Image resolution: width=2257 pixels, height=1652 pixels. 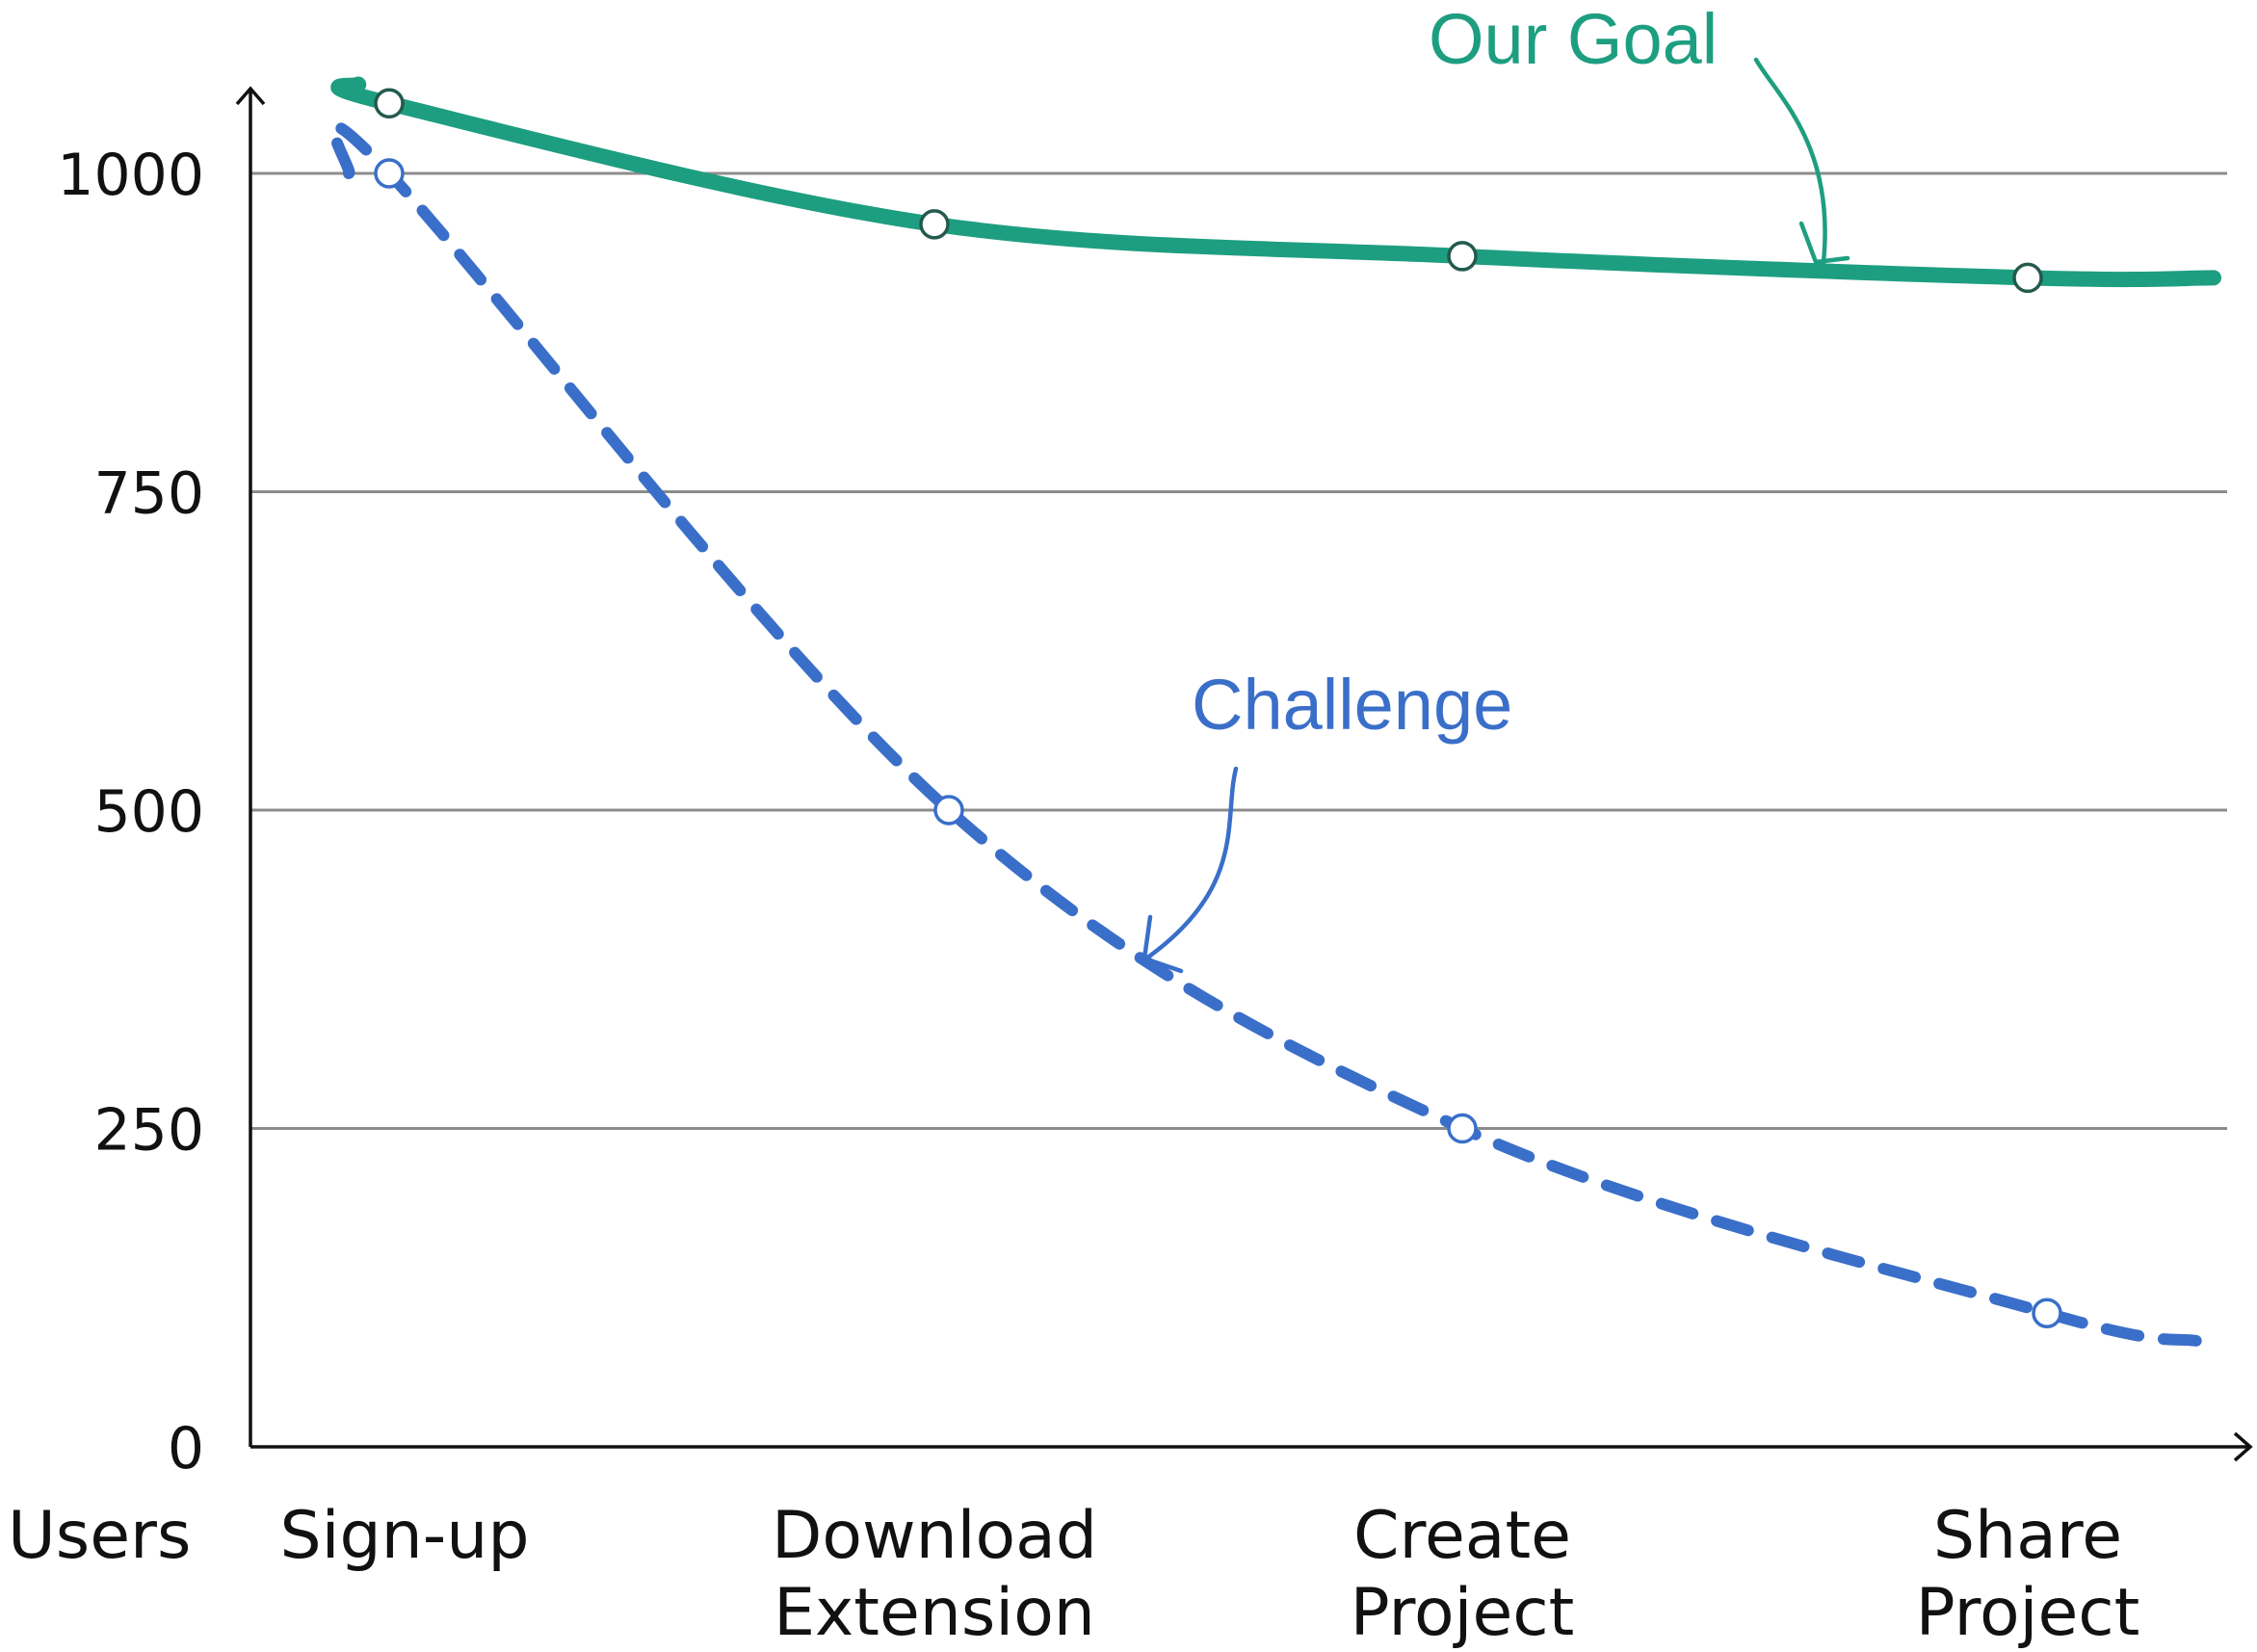 What do you see at coordinates (250, 766) in the screenshot?
I see `y-axis` at bounding box center [250, 766].